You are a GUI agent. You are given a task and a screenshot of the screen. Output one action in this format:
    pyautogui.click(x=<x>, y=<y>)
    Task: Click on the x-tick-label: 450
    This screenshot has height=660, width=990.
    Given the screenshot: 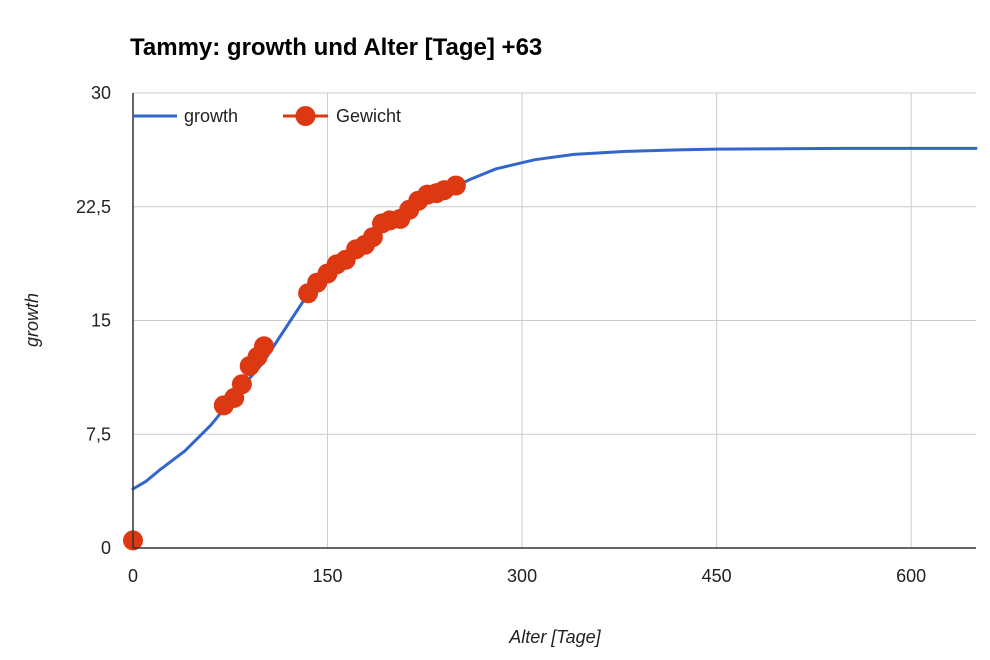 What is the action you would take?
    pyautogui.click(x=717, y=576)
    